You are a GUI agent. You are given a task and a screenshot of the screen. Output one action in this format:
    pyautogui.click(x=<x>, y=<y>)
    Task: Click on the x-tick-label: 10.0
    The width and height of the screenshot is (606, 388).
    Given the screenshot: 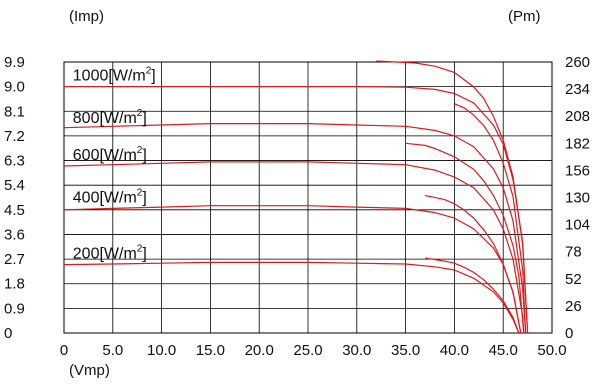 What is the action you would take?
    pyautogui.click(x=161, y=350)
    